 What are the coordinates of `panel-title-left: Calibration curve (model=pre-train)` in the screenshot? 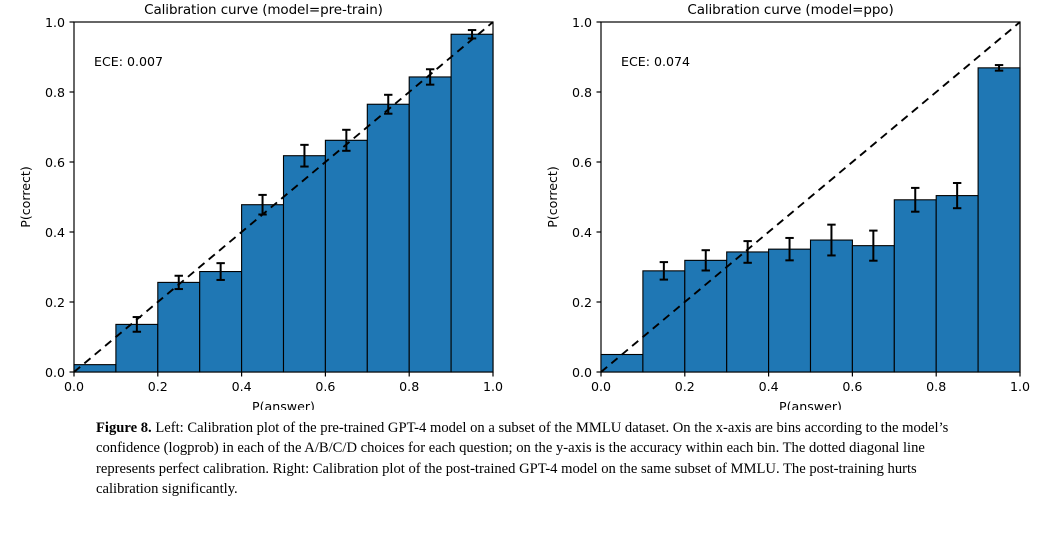 It's located at (263, 10).